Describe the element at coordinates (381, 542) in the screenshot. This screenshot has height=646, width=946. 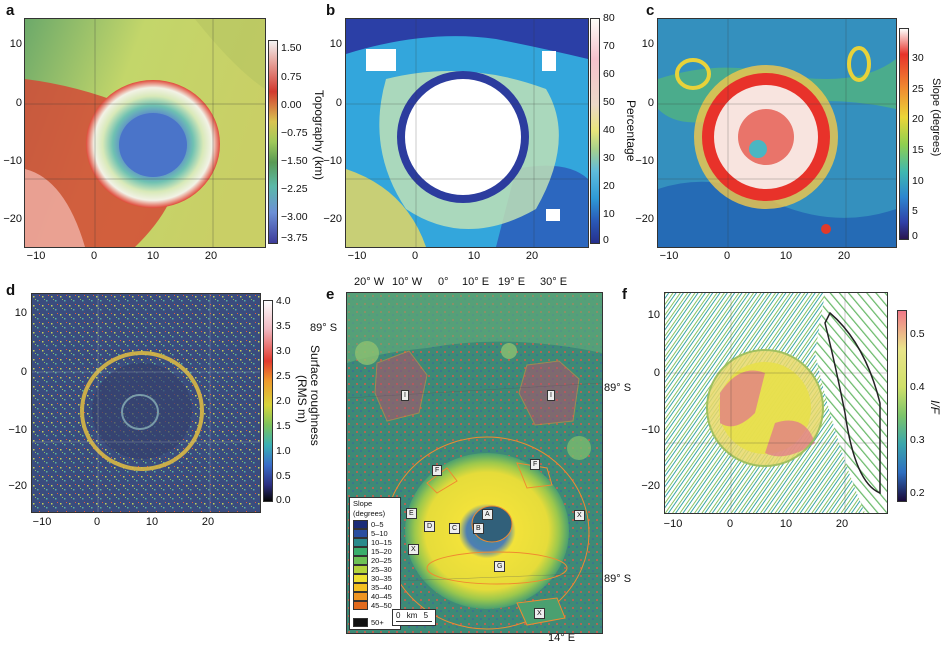
I see `legend-label: 10–15` at that location.